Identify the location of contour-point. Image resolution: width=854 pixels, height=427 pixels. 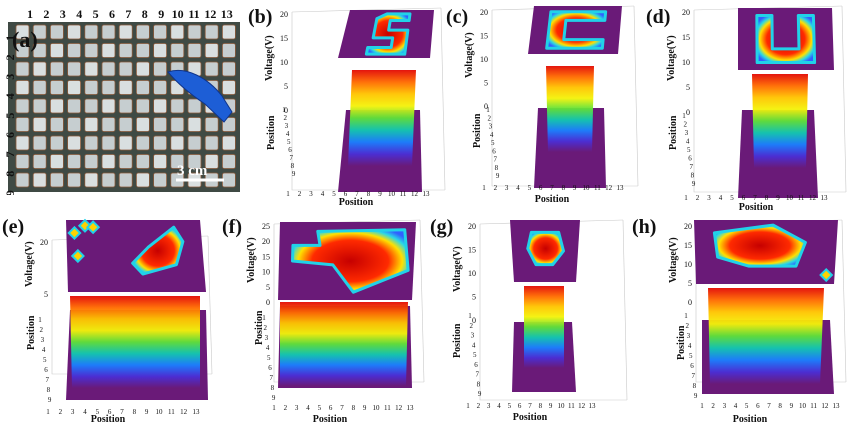
(77, 256).